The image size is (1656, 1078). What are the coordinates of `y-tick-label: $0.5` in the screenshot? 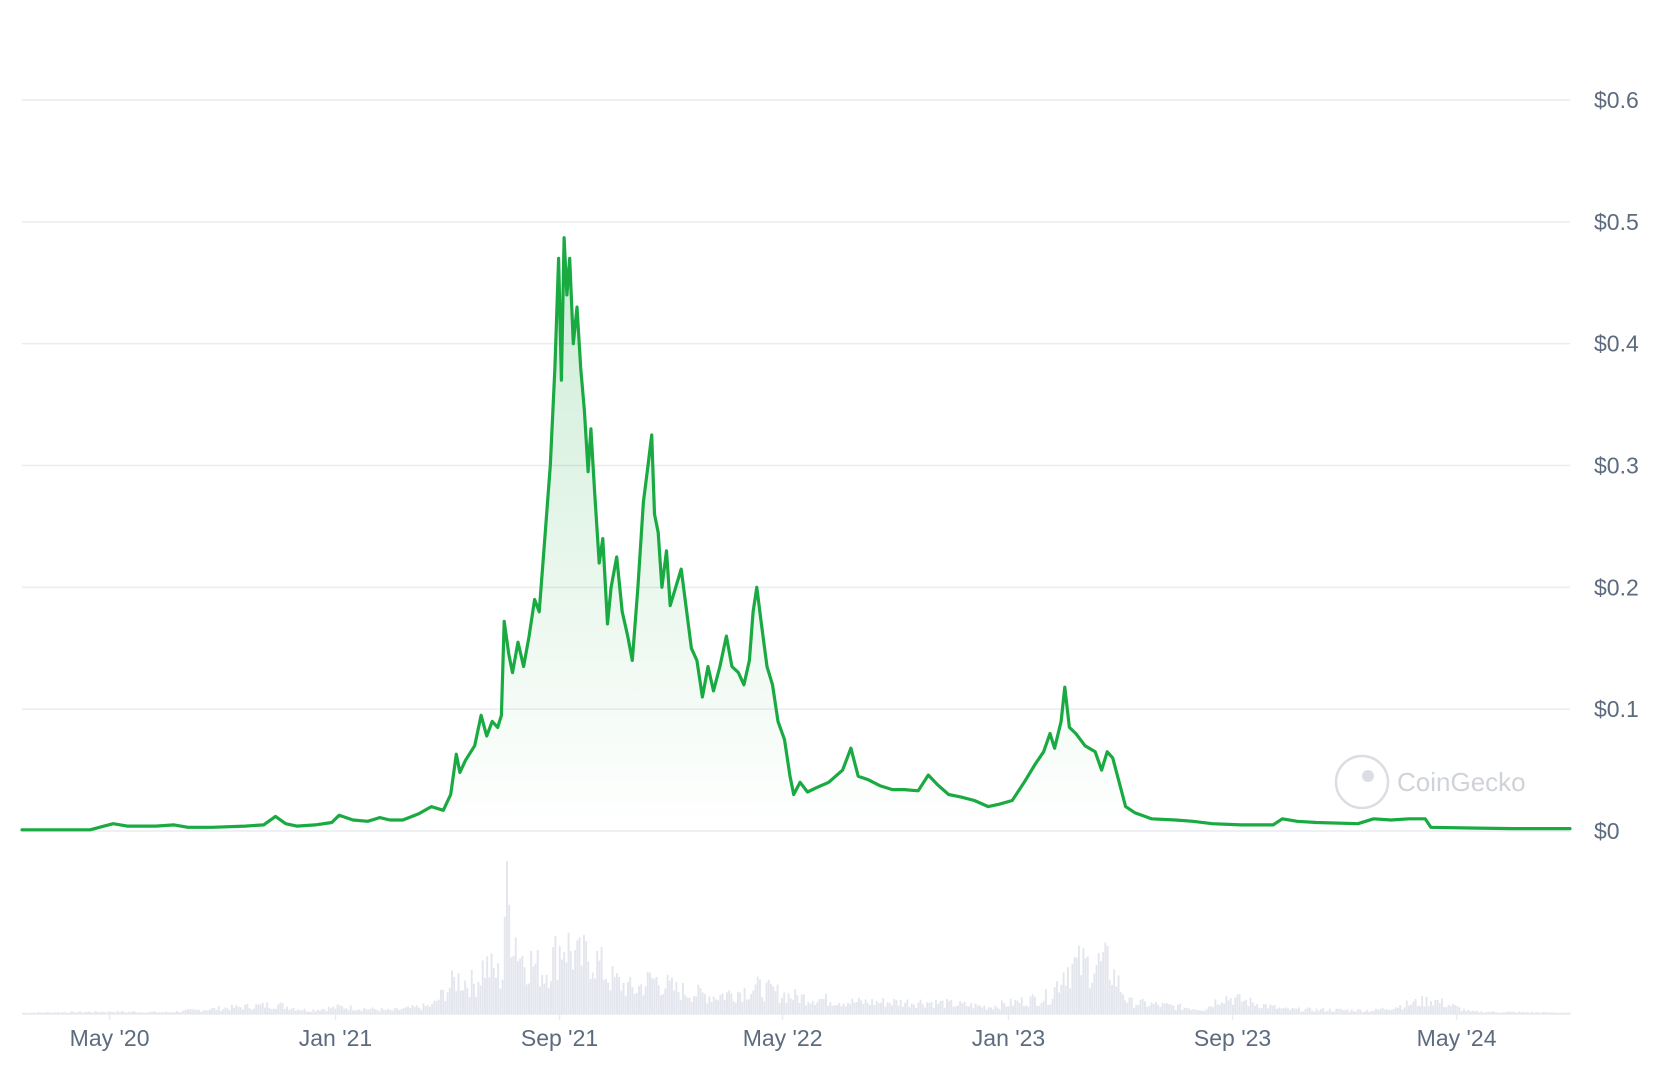 It's located at (1616, 222).